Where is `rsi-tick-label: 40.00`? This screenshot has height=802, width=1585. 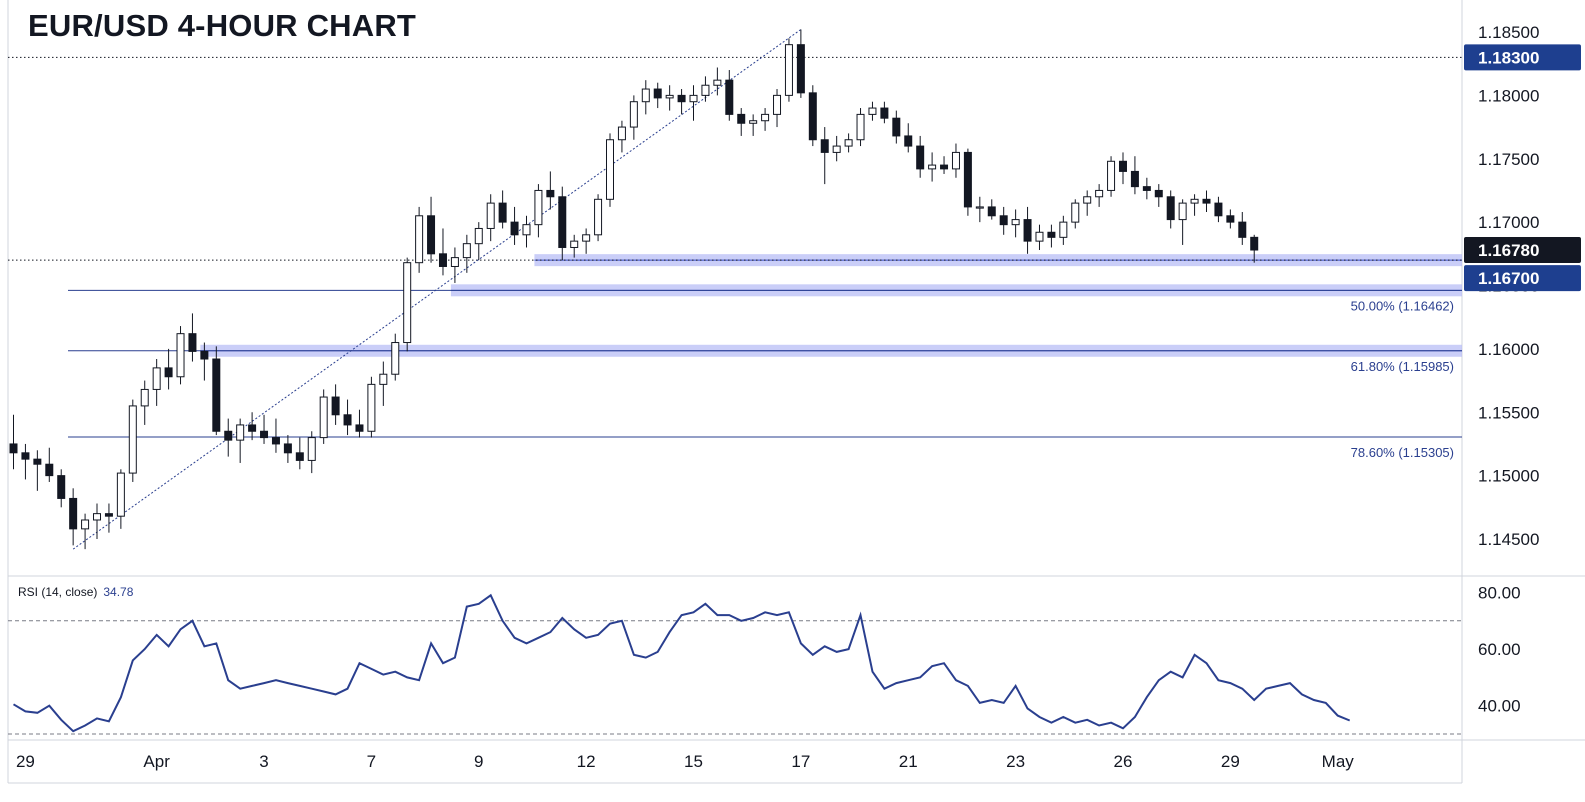
rsi-tick-label: 40.00 is located at coordinates (1499, 706).